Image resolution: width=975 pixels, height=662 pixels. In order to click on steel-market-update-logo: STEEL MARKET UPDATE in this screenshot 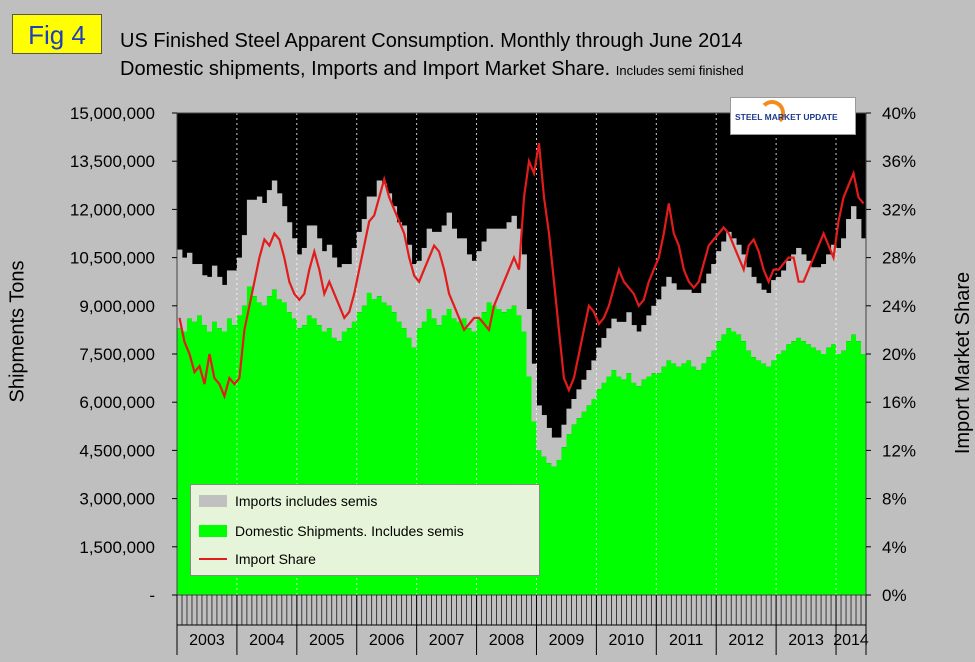, I will do `click(793, 116)`.